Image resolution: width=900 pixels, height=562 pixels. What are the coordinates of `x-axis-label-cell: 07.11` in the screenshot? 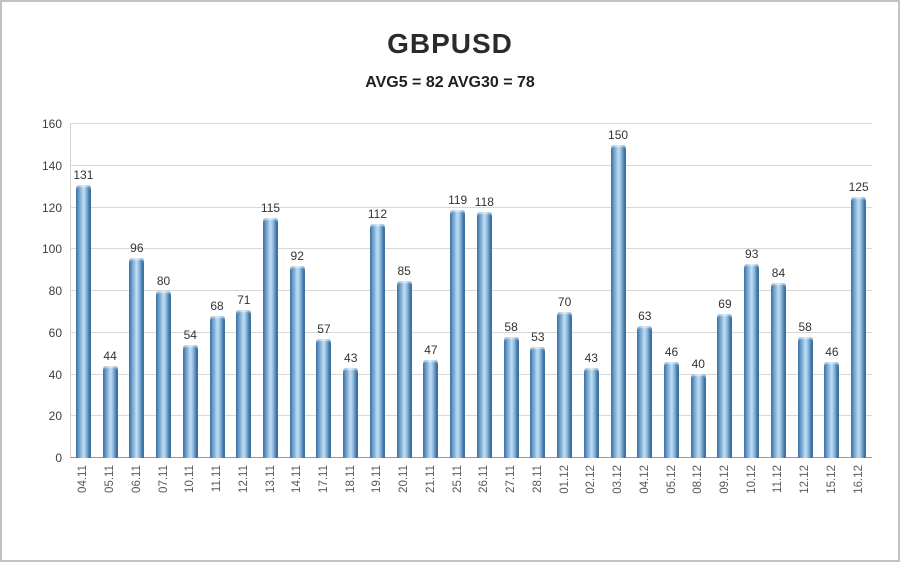 It's located at (163, 506).